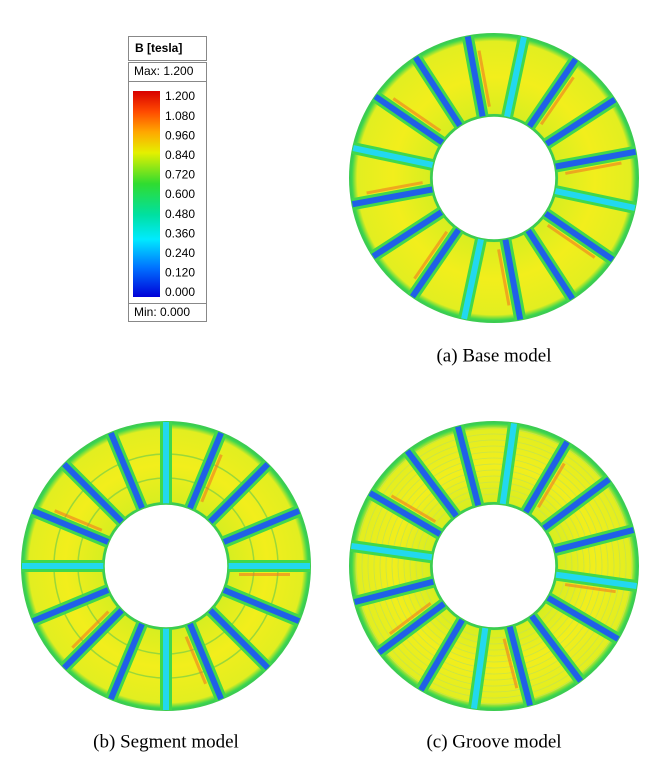  I want to click on bore, so click(166, 566).